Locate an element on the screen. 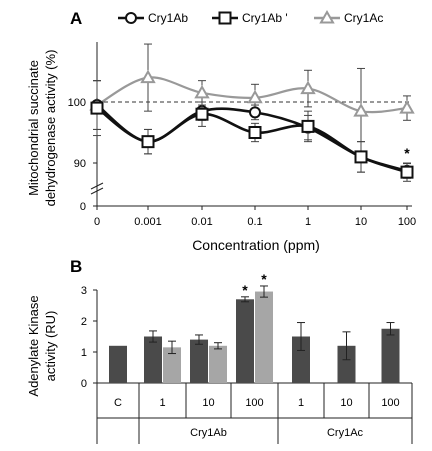 The width and height of the screenshot is (432, 451). legend-item: Cry1Ab is located at coordinates (153, 18).